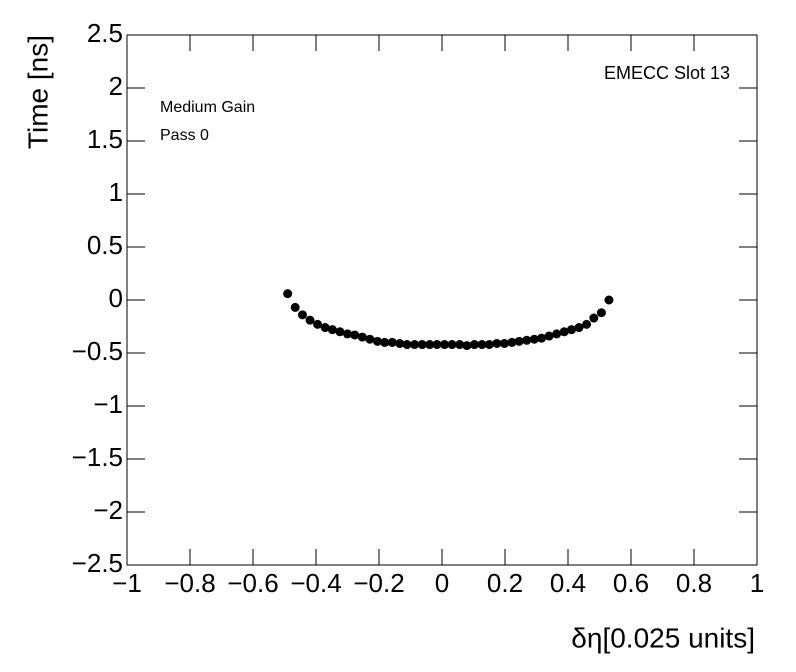 Image resolution: width=796 pixels, height=672 pixels. I want to click on y-tick-label: 2.5, so click(105, 33).